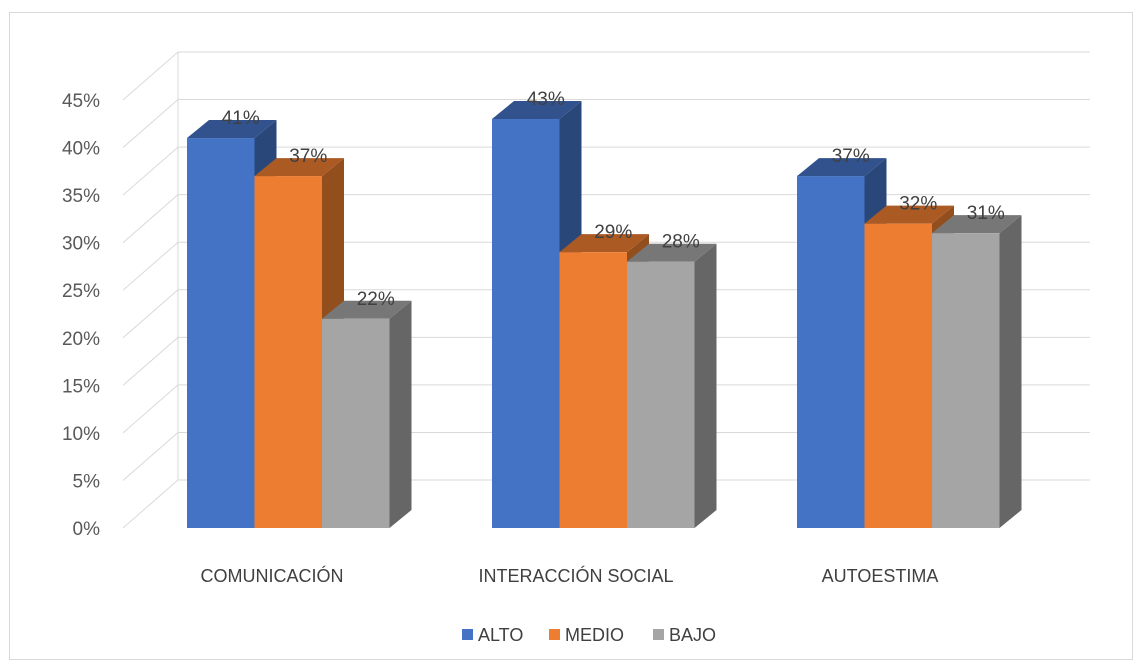  I want to click on y-tick-label: 20%, so click(81, 339).